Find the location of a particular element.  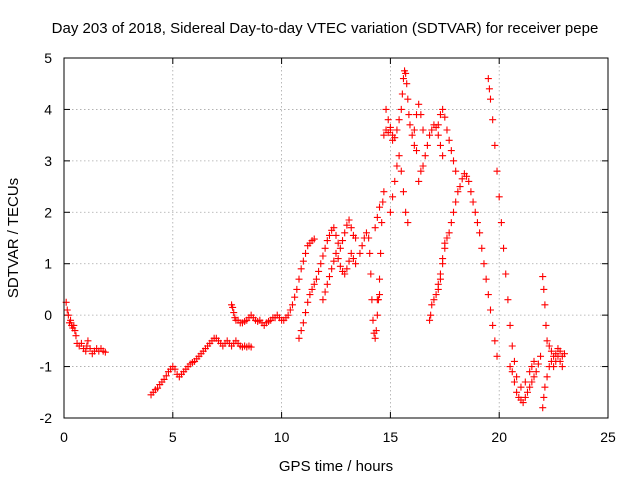

y-tick-label: 3 is located at coordinates (48, 161).